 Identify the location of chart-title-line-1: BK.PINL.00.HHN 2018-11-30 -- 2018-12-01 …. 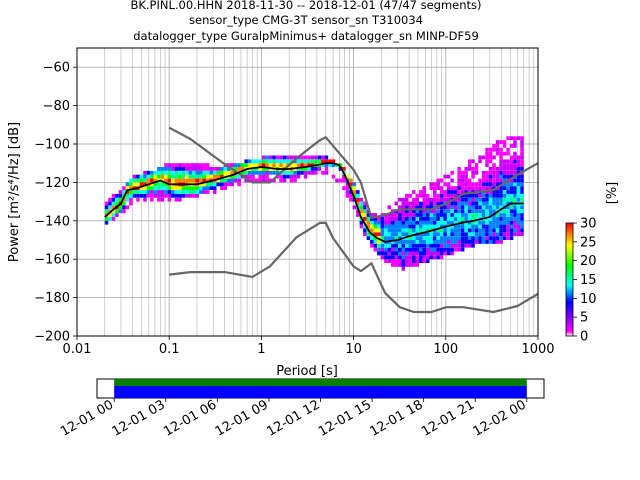
(305, 6).